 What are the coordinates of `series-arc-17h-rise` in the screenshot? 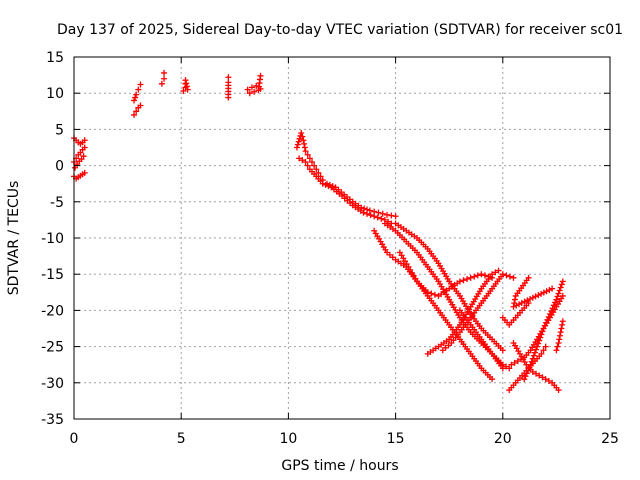 It's located at (478, 312).